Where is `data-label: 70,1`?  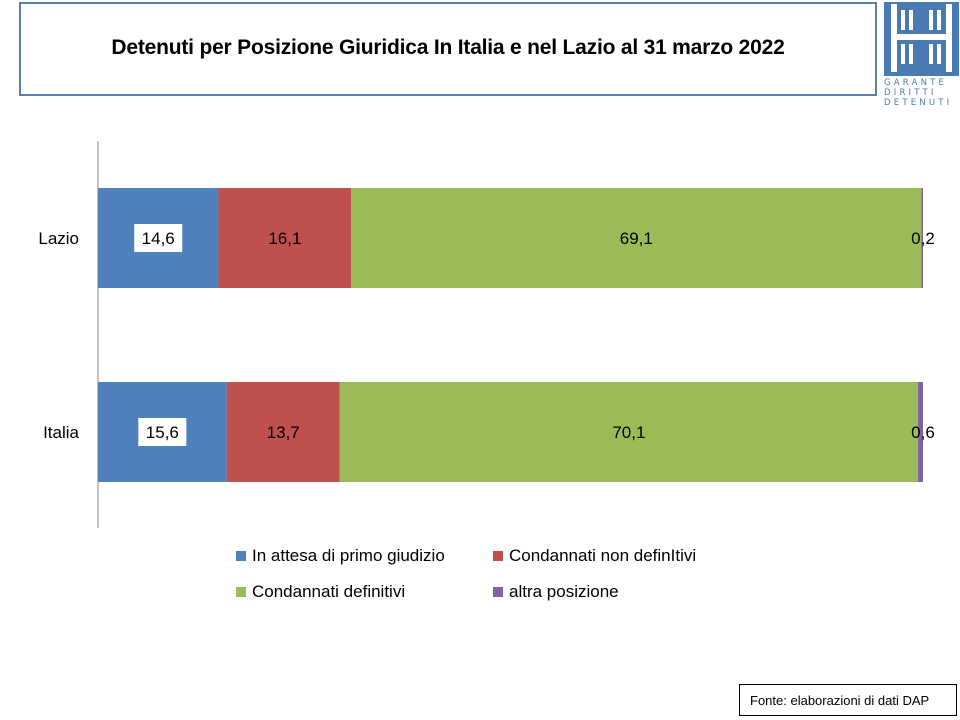
data-label: 70,1 is located at coordinates (628, 432).